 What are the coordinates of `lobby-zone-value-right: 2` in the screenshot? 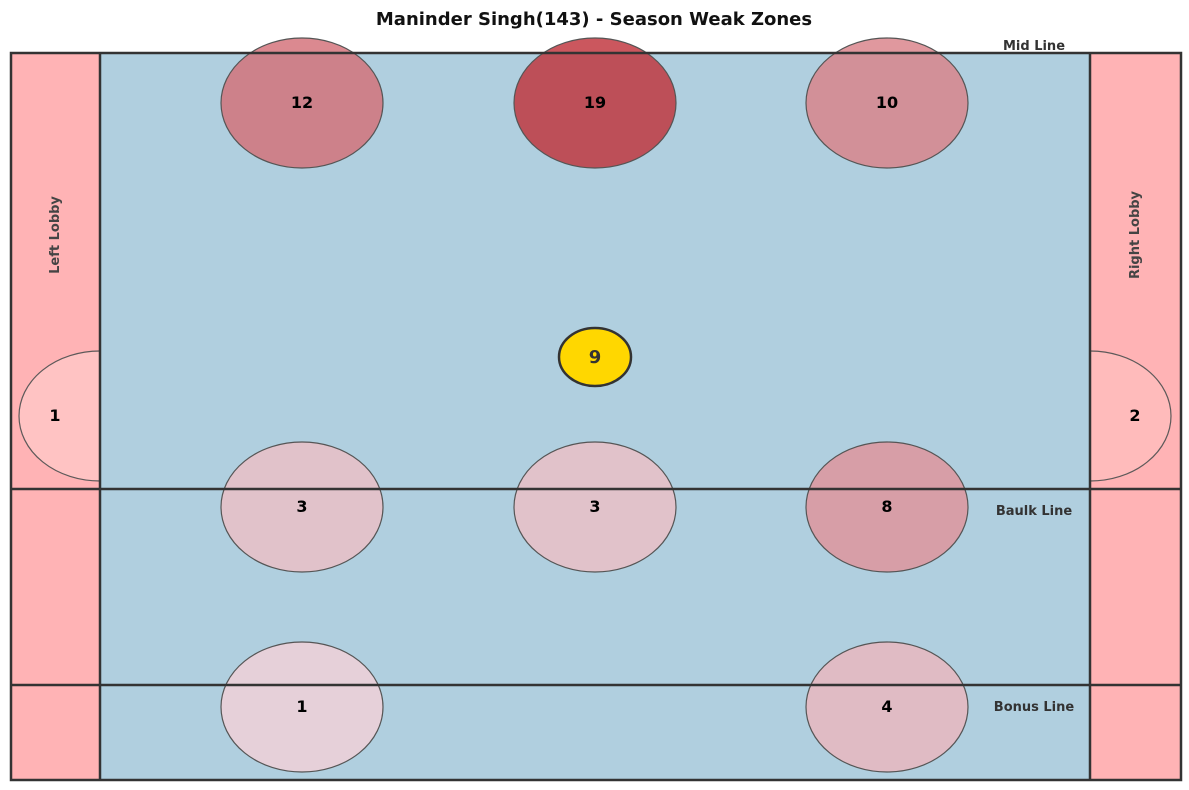 It's located at (1134, 415).